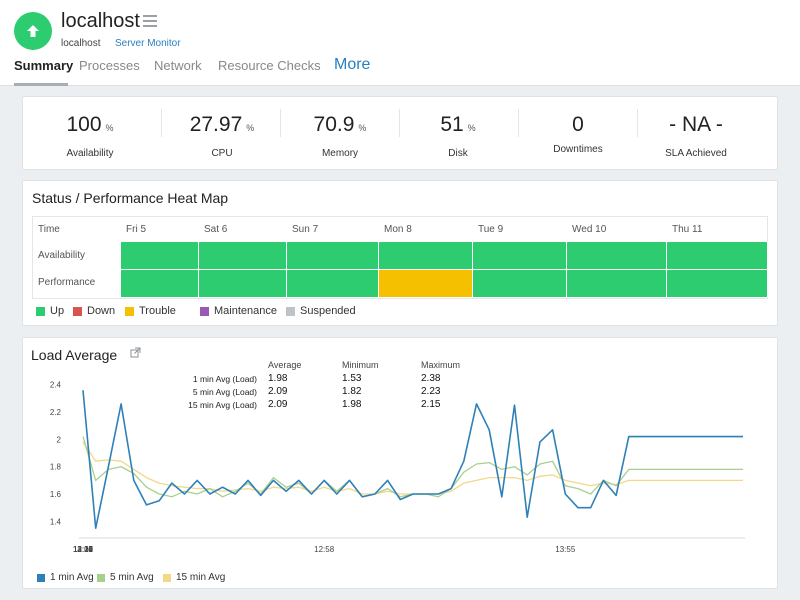 This screenshot has width=800, height=600. I want to click on external-link-icon, so click(135, 352).